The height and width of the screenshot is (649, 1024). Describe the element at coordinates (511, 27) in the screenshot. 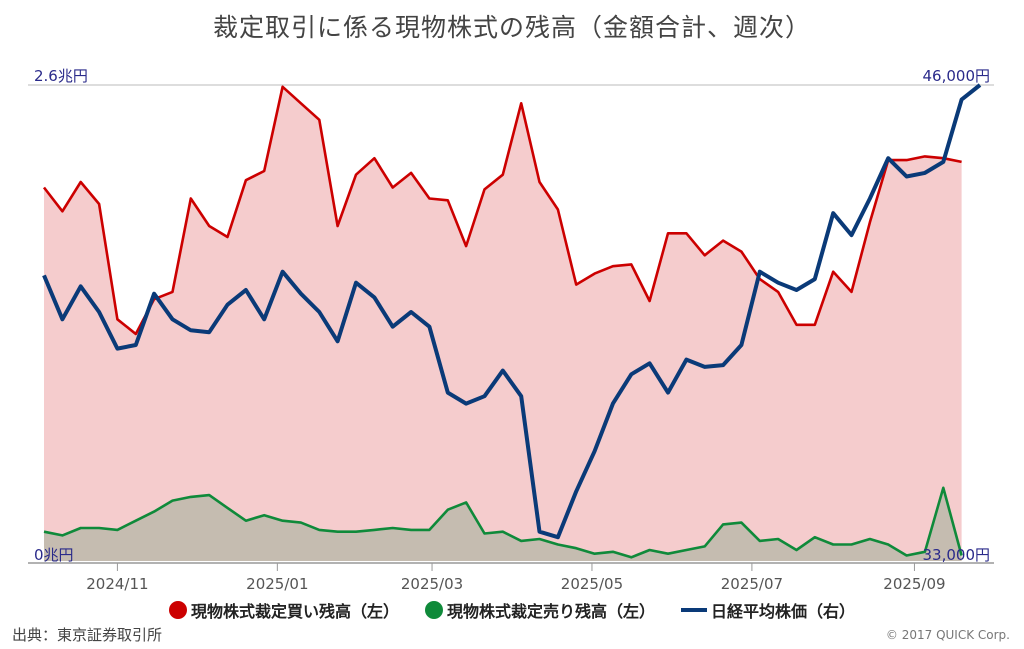

I see `chart-title: 裁定取引に係る現物株式の残高（金額合計、週次）` at that location.